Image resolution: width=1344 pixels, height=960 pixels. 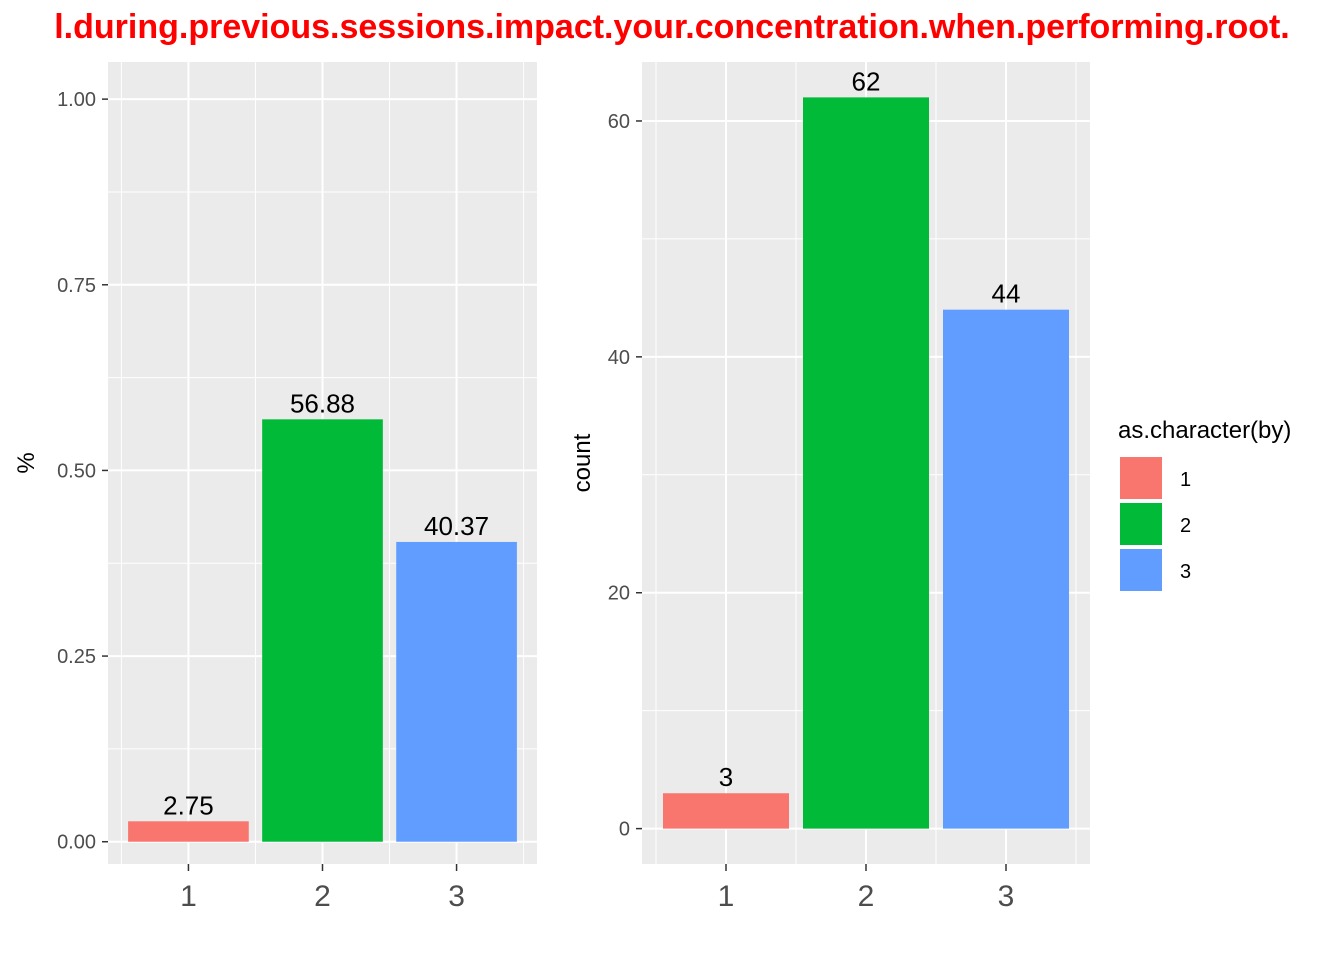 I want to click on left-y-tick-label: 0.50, so click(x=76, y=471).